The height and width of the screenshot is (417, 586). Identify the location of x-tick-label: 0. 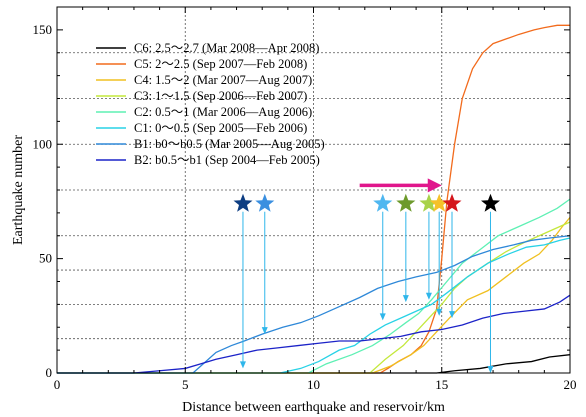
(57, 384).